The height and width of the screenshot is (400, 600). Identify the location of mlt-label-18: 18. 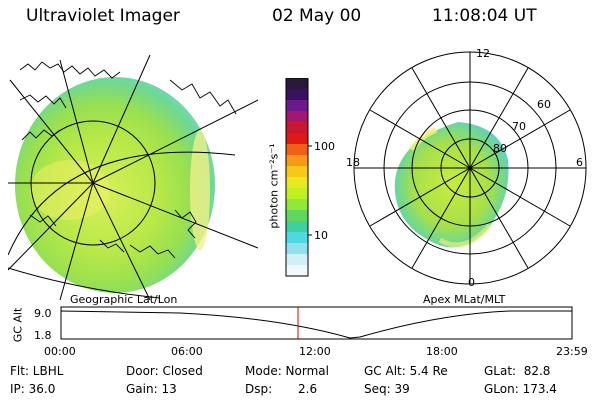
(353, 162).